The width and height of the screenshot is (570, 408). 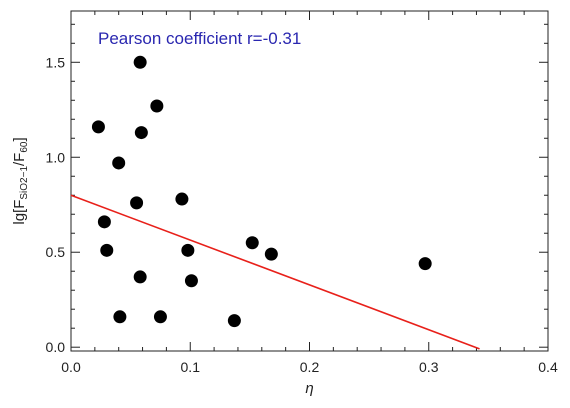 What do you see at coordinates (56, 252) in the screenshot?
I see `y-tick-label: 0.5` at bounding box center [56, 252].